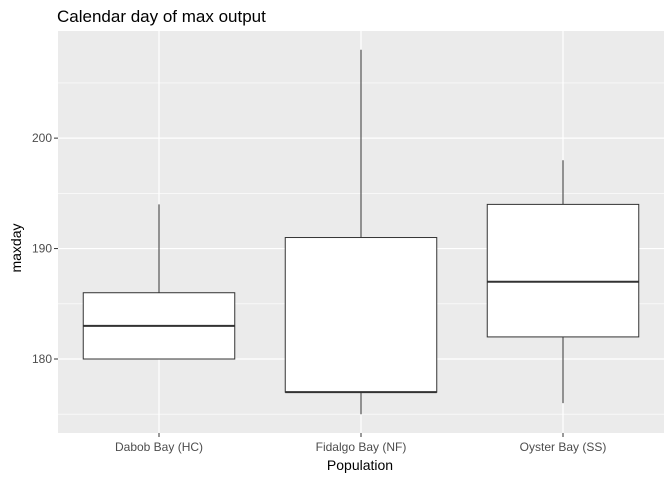  What do you see at coordinates (42, 138) in the screenshot?
I see `y-tick-label: 200` at bounding box center [42, 138].